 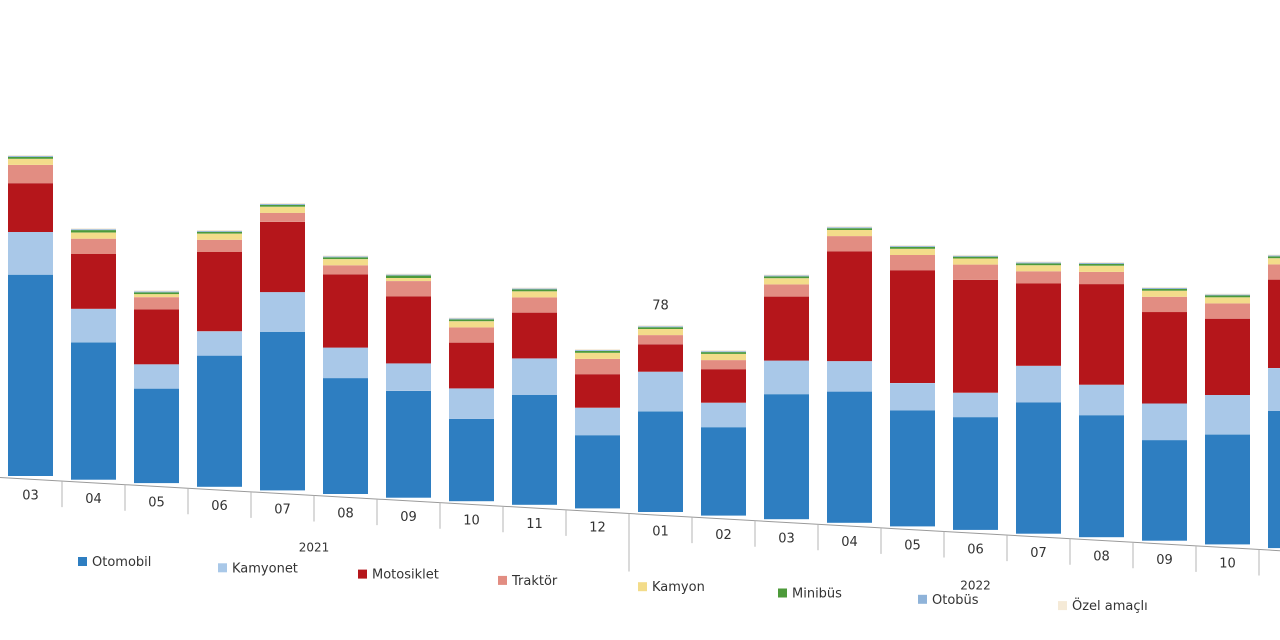 What do you see at coordinates (1164, 560) in the screenshot?
I see `x-tick-label-18: 09` at bounding box center [1164, 560].